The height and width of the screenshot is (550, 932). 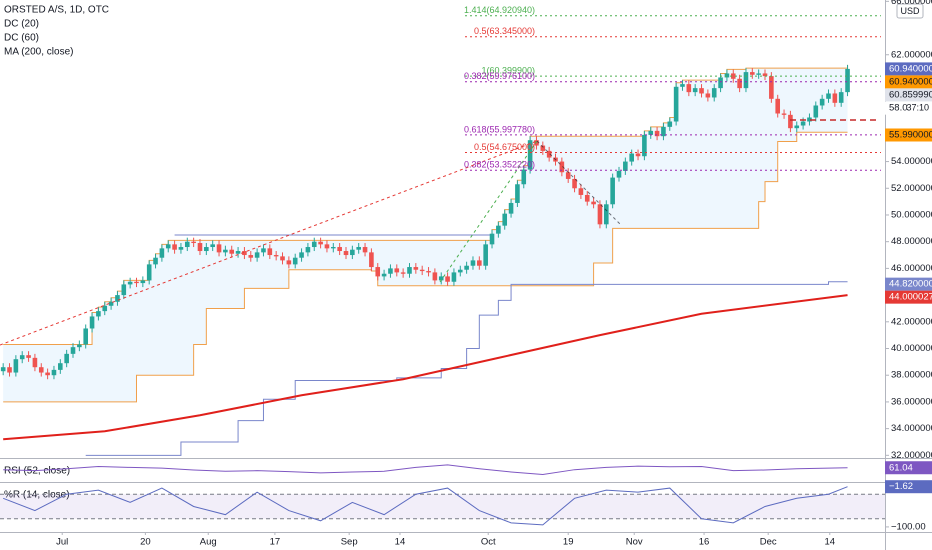 I want to click on fib-label: 0.618(55.997780), so click(x=499, y=129).